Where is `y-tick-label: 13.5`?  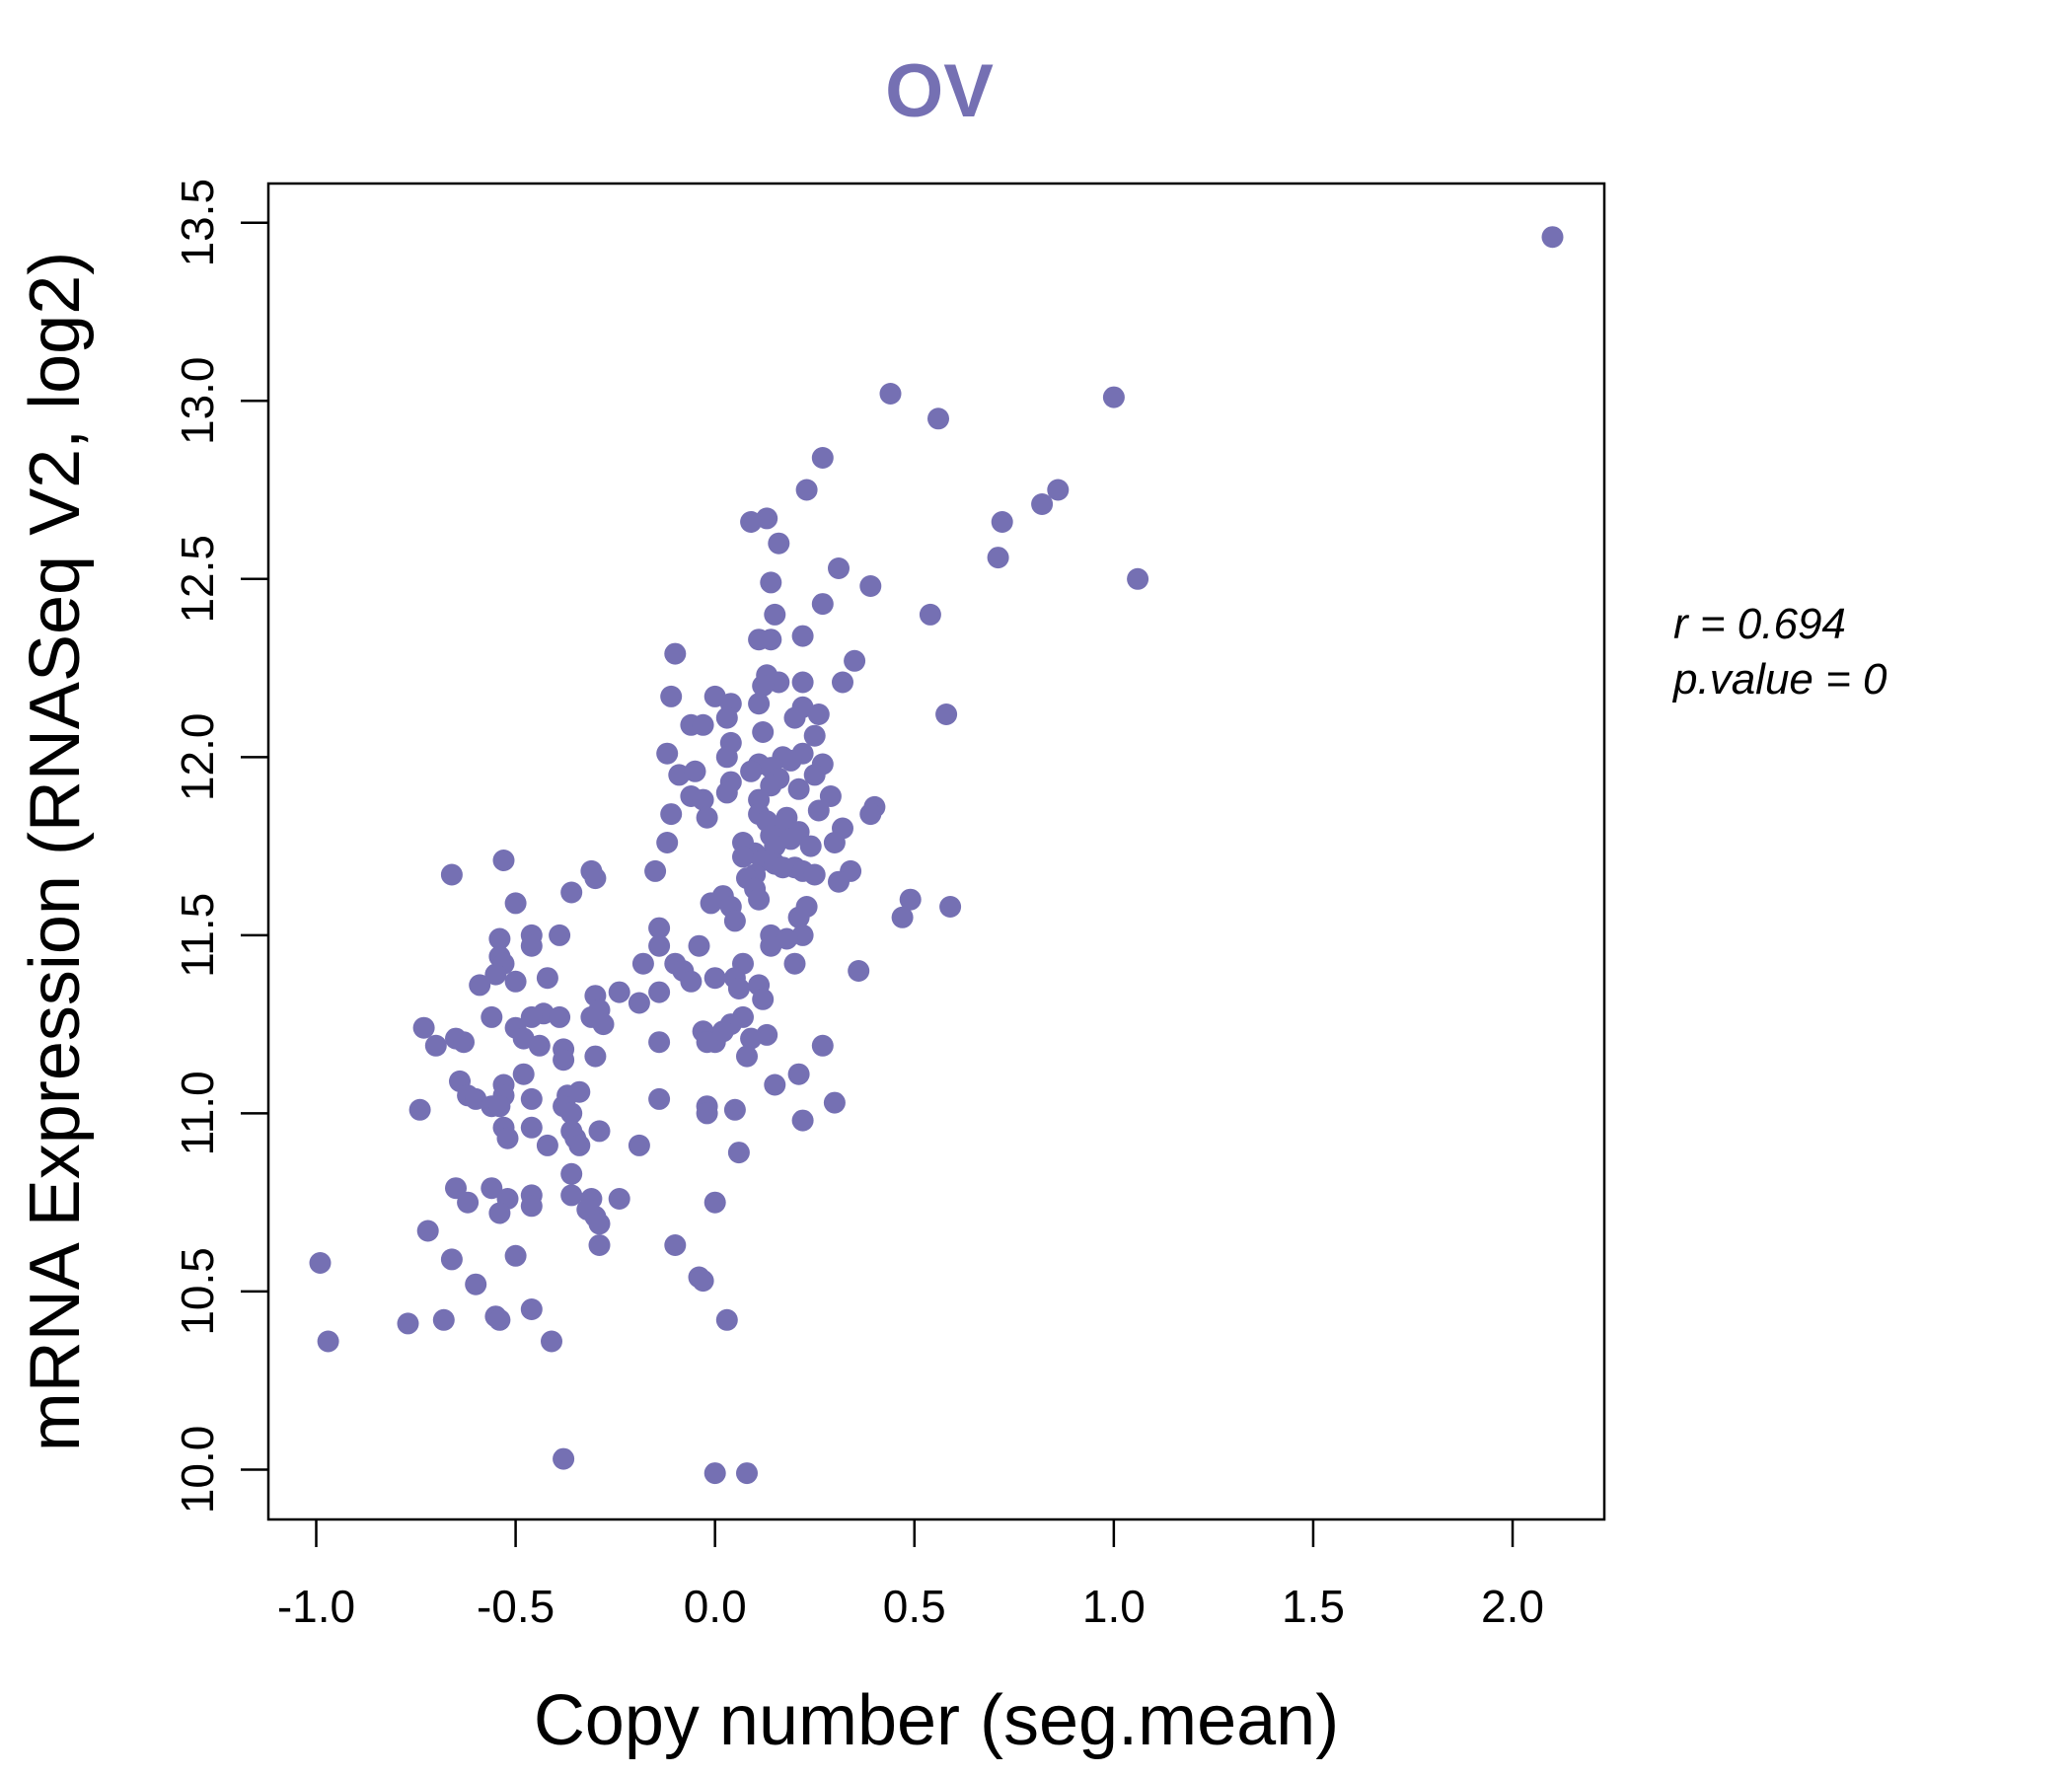
y-tick-label: 13.5 is located at coordinates (198, 223).